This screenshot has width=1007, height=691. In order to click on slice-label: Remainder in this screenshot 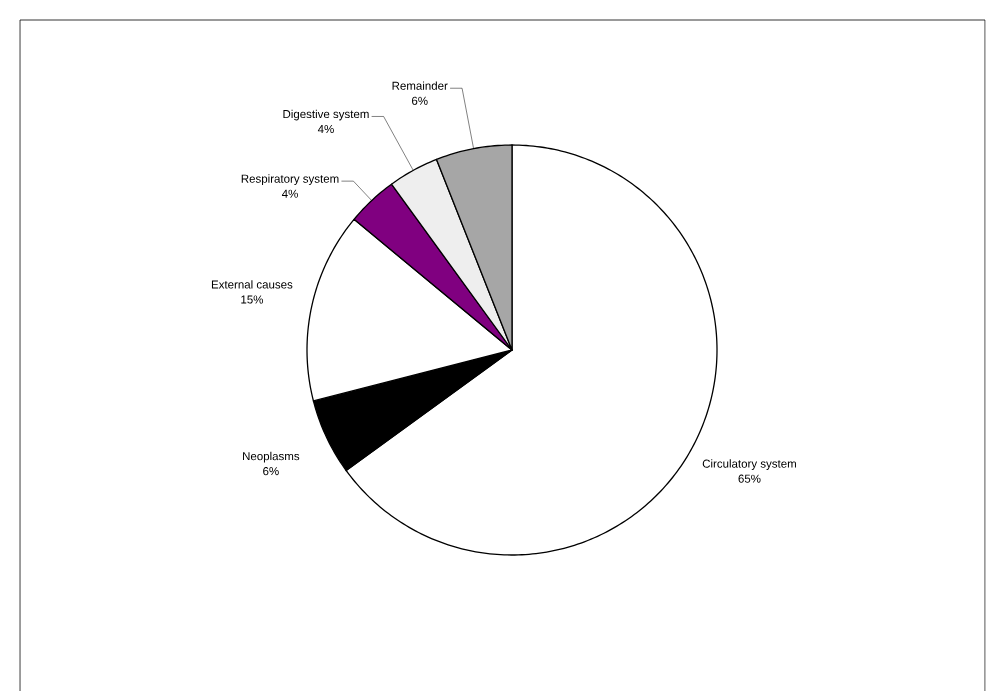, I will do `click(420, 85)`.